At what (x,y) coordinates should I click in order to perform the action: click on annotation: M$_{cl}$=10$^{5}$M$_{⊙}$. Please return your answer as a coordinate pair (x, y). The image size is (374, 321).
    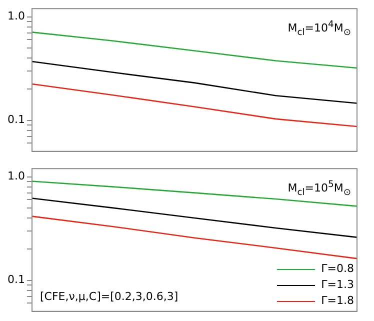
    Looking at the image, I should click on (319, 188).